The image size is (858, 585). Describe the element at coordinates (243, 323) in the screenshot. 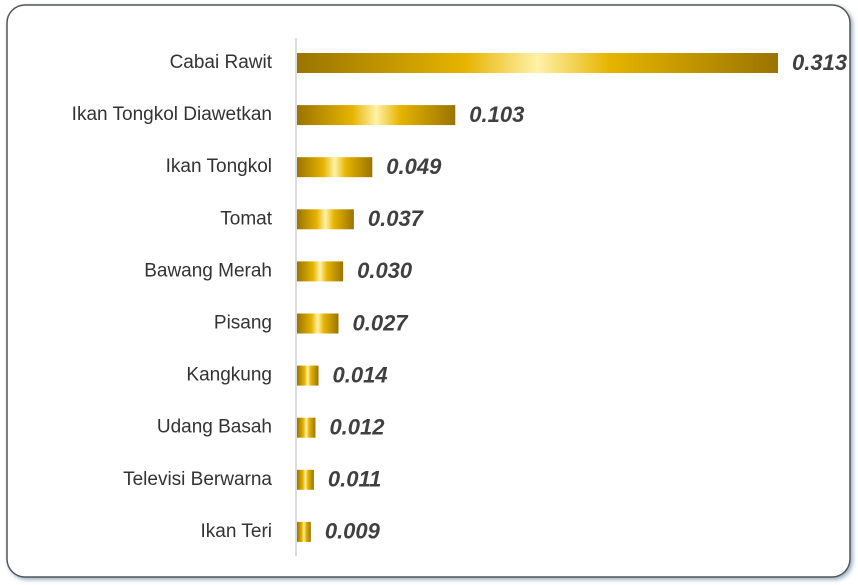

I see `category-label: Pisang` at that location.